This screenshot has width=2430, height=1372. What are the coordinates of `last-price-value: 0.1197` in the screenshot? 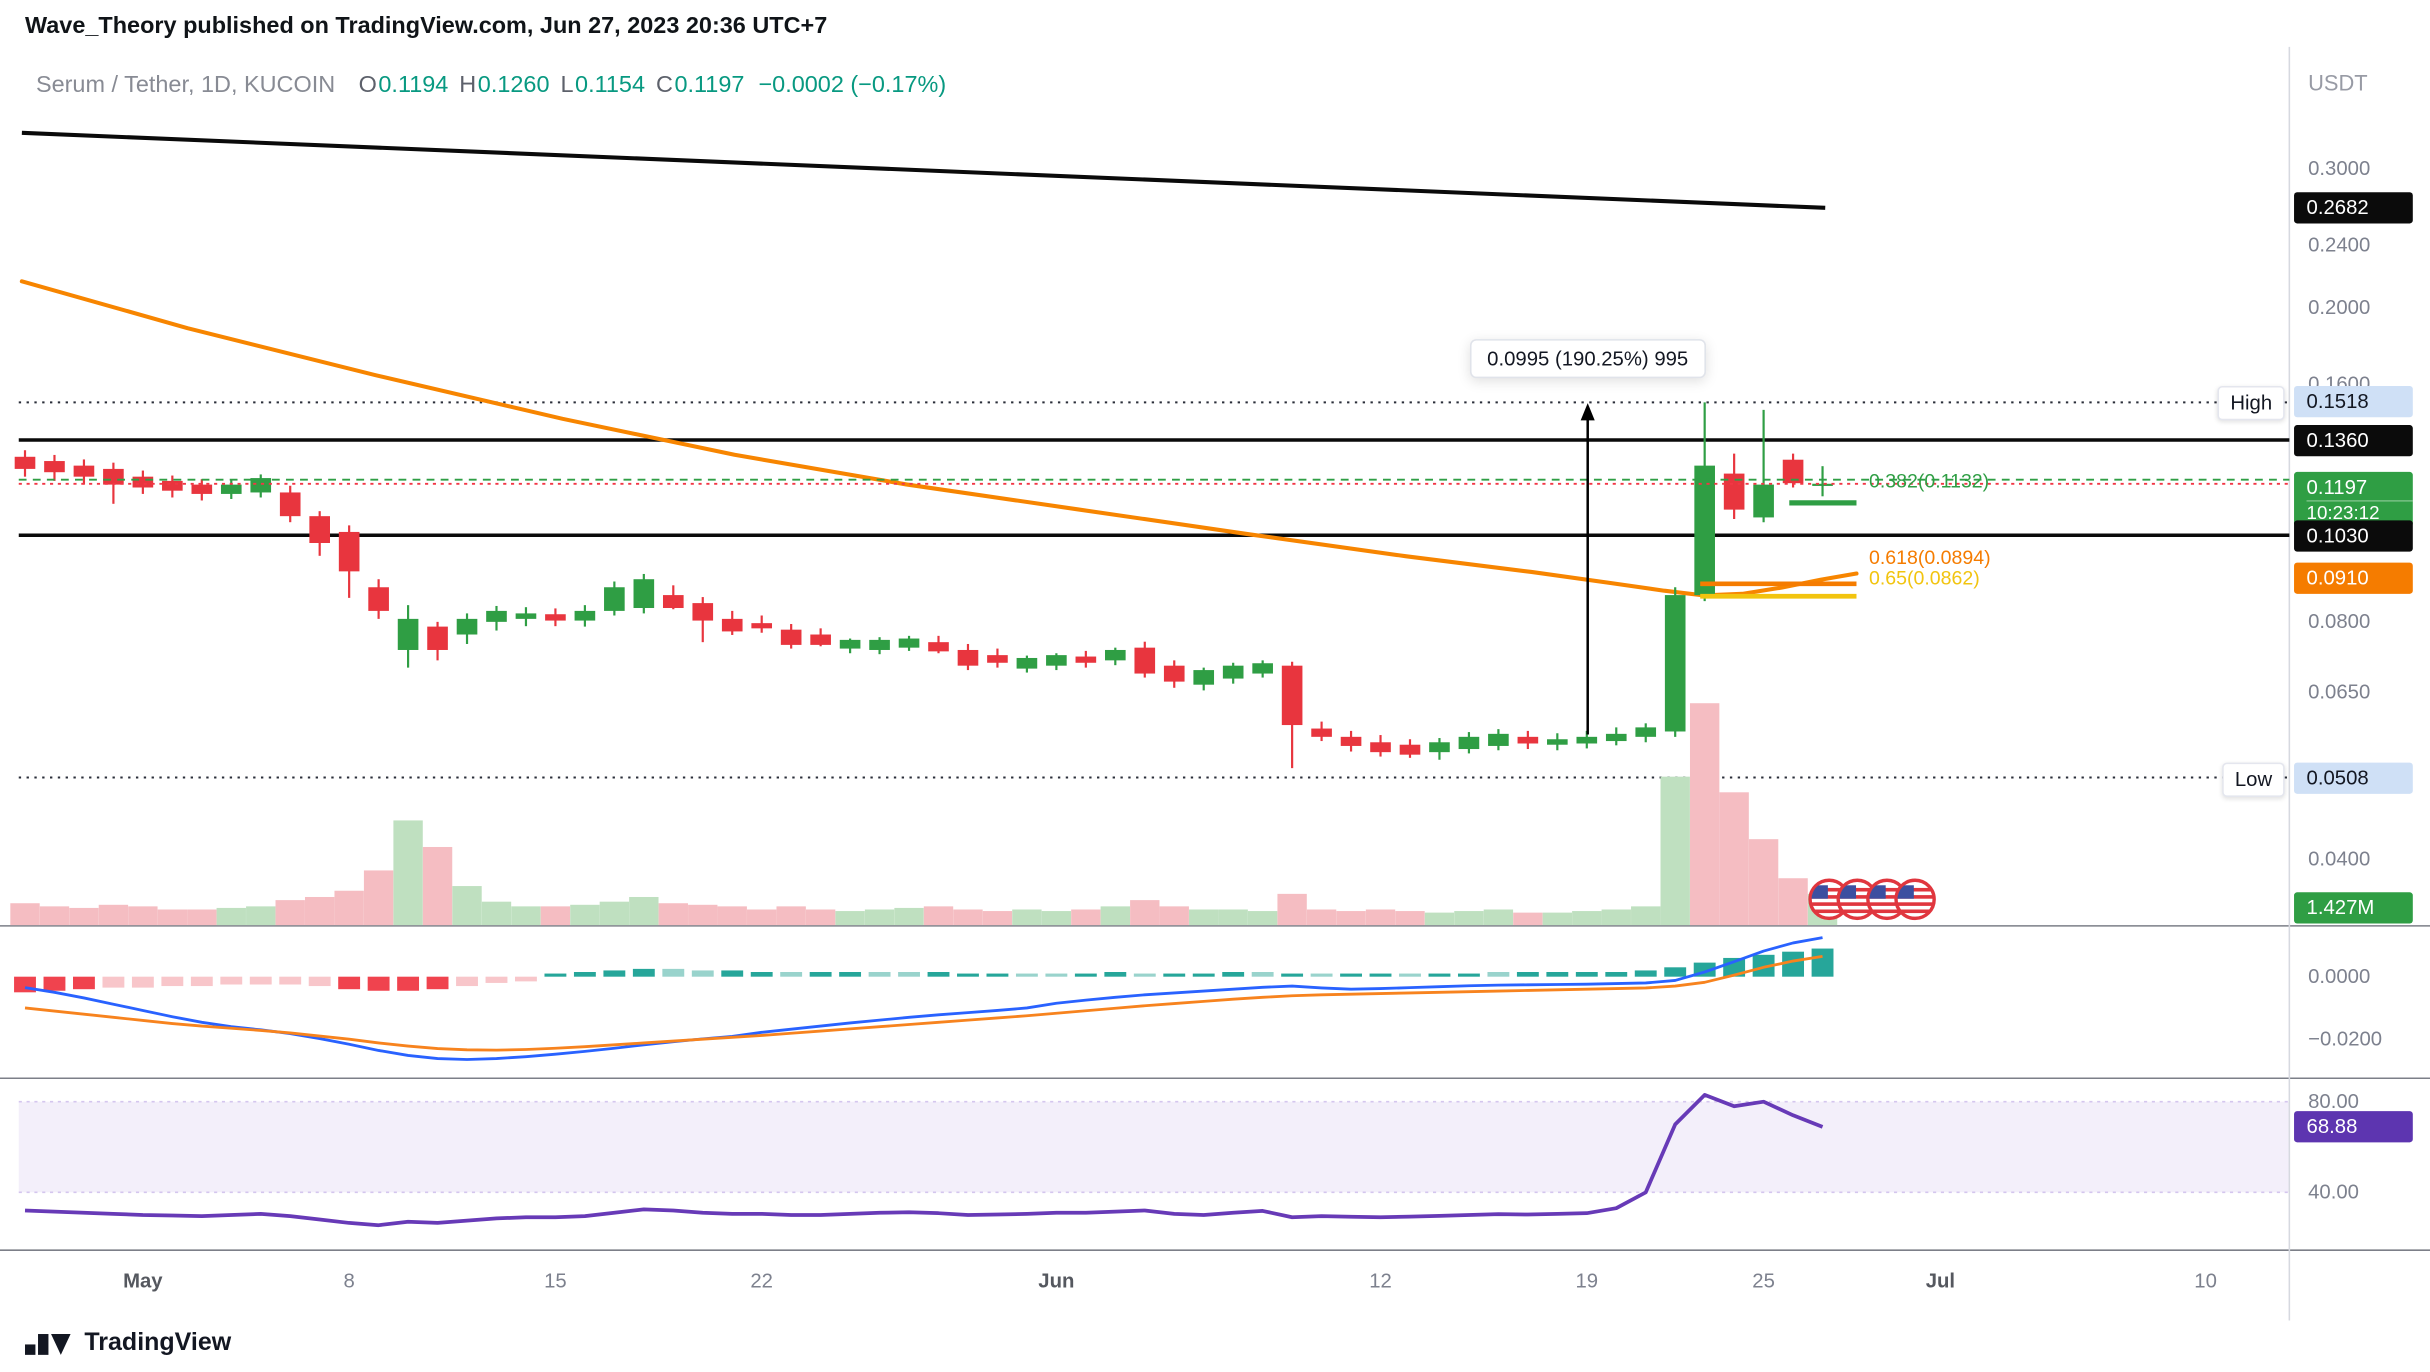 It's located at (2337, 486).